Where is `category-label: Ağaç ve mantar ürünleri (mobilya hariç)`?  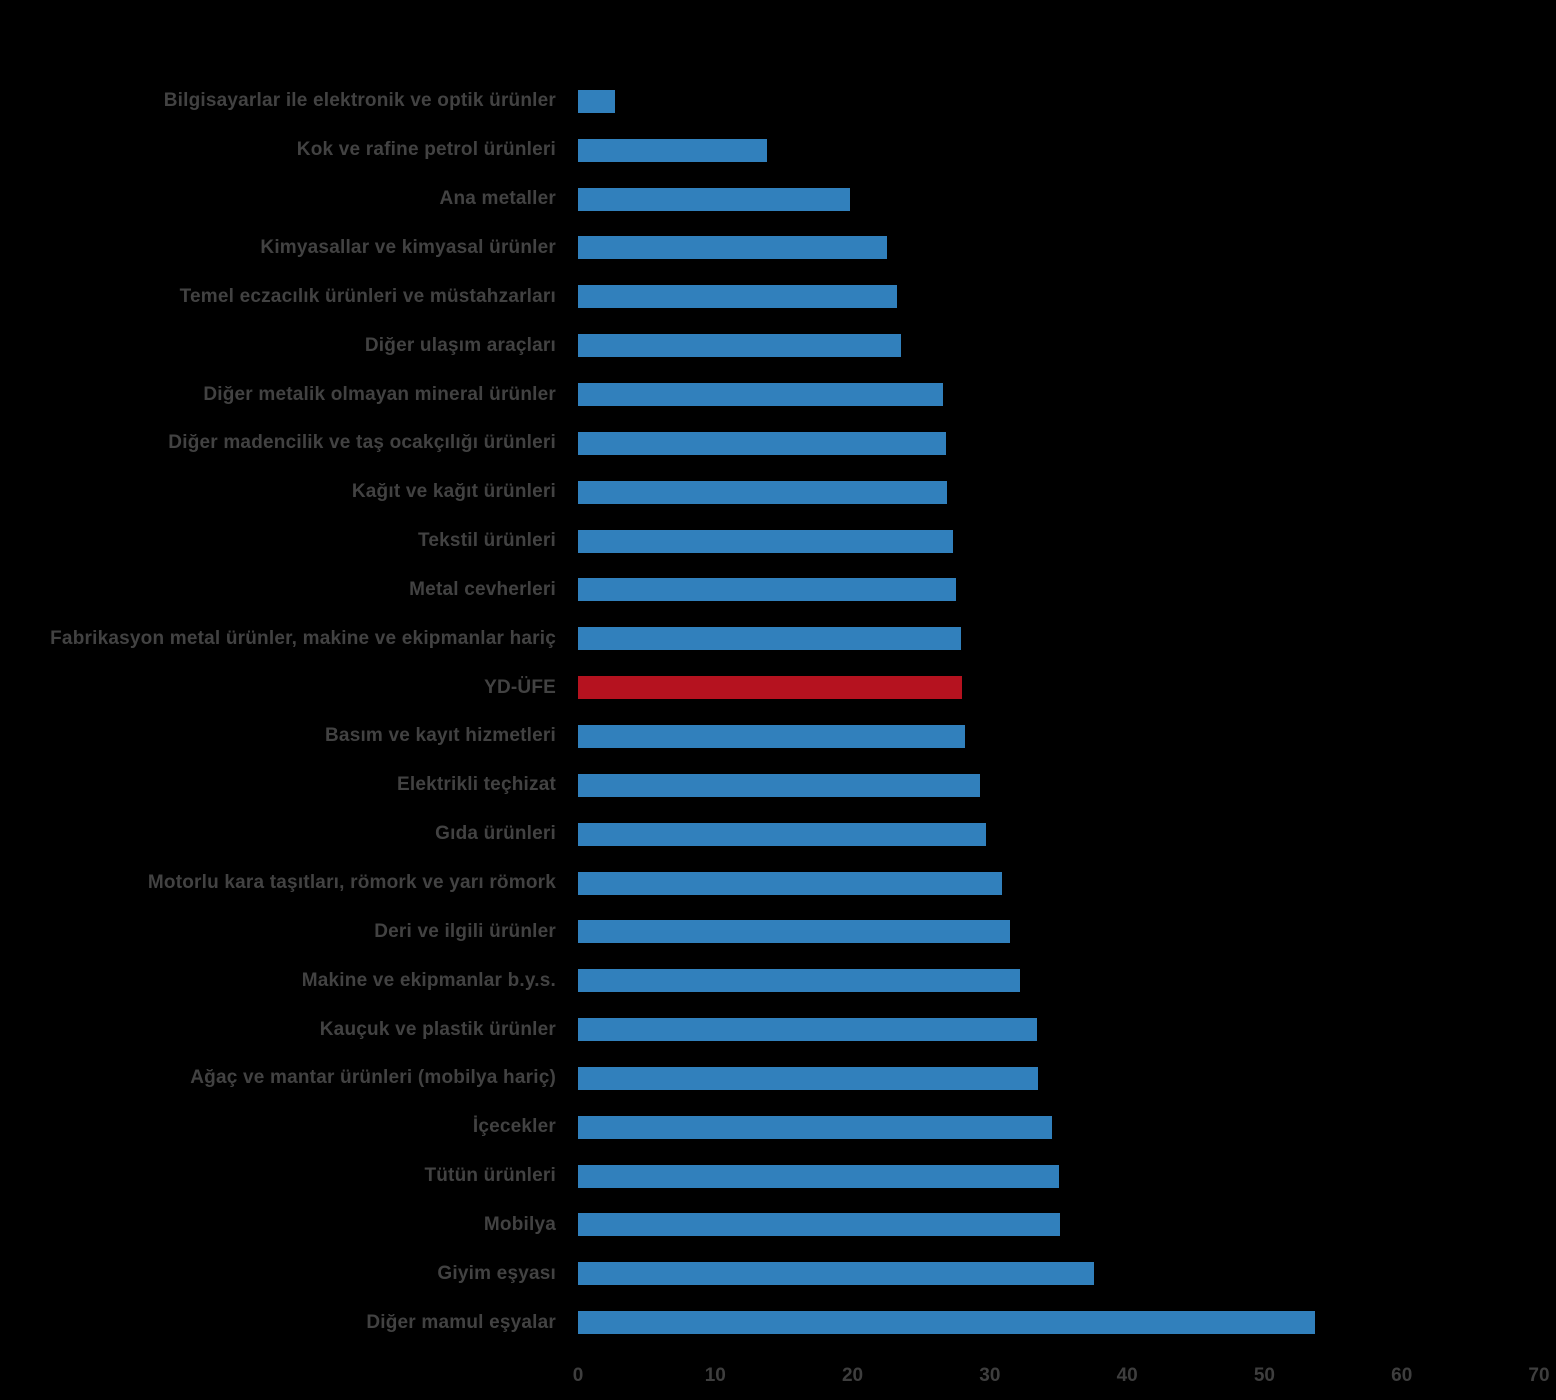 category-label: Ağaç ve mantar ürünleri (mobilya hariç) is located at coordinates (373, 1078).